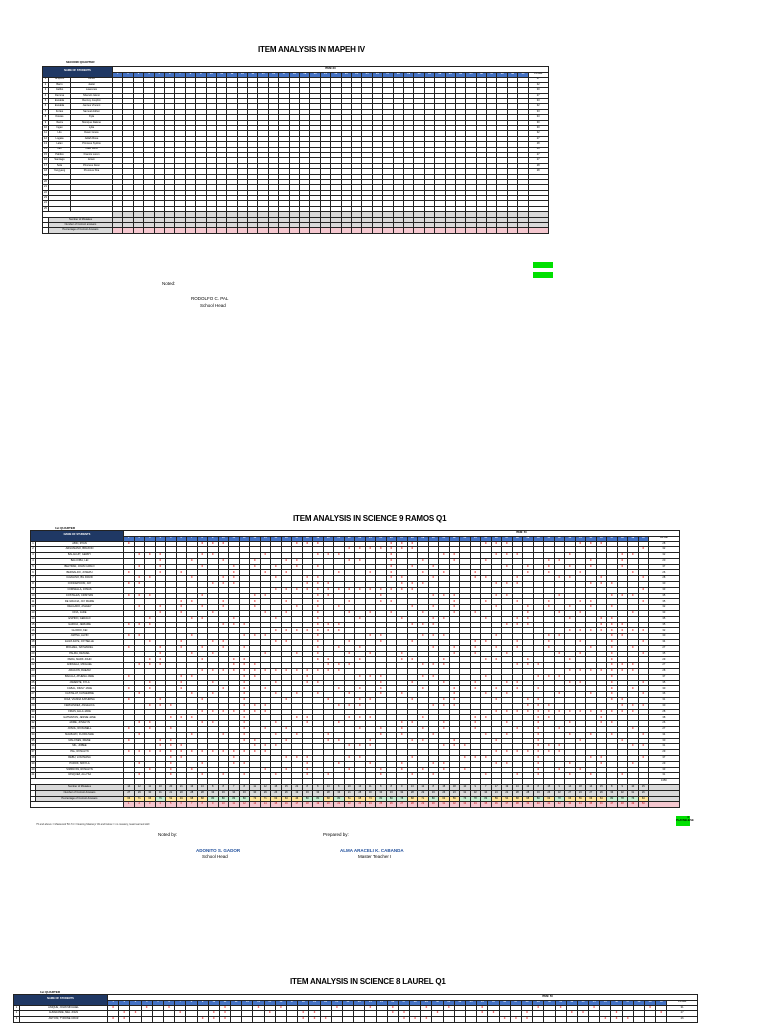  What do you see at coordinates (375, 856) in the screenshot?
I see `section2-teacher-title: Master Teacher I` at bounding box center [375, 856].